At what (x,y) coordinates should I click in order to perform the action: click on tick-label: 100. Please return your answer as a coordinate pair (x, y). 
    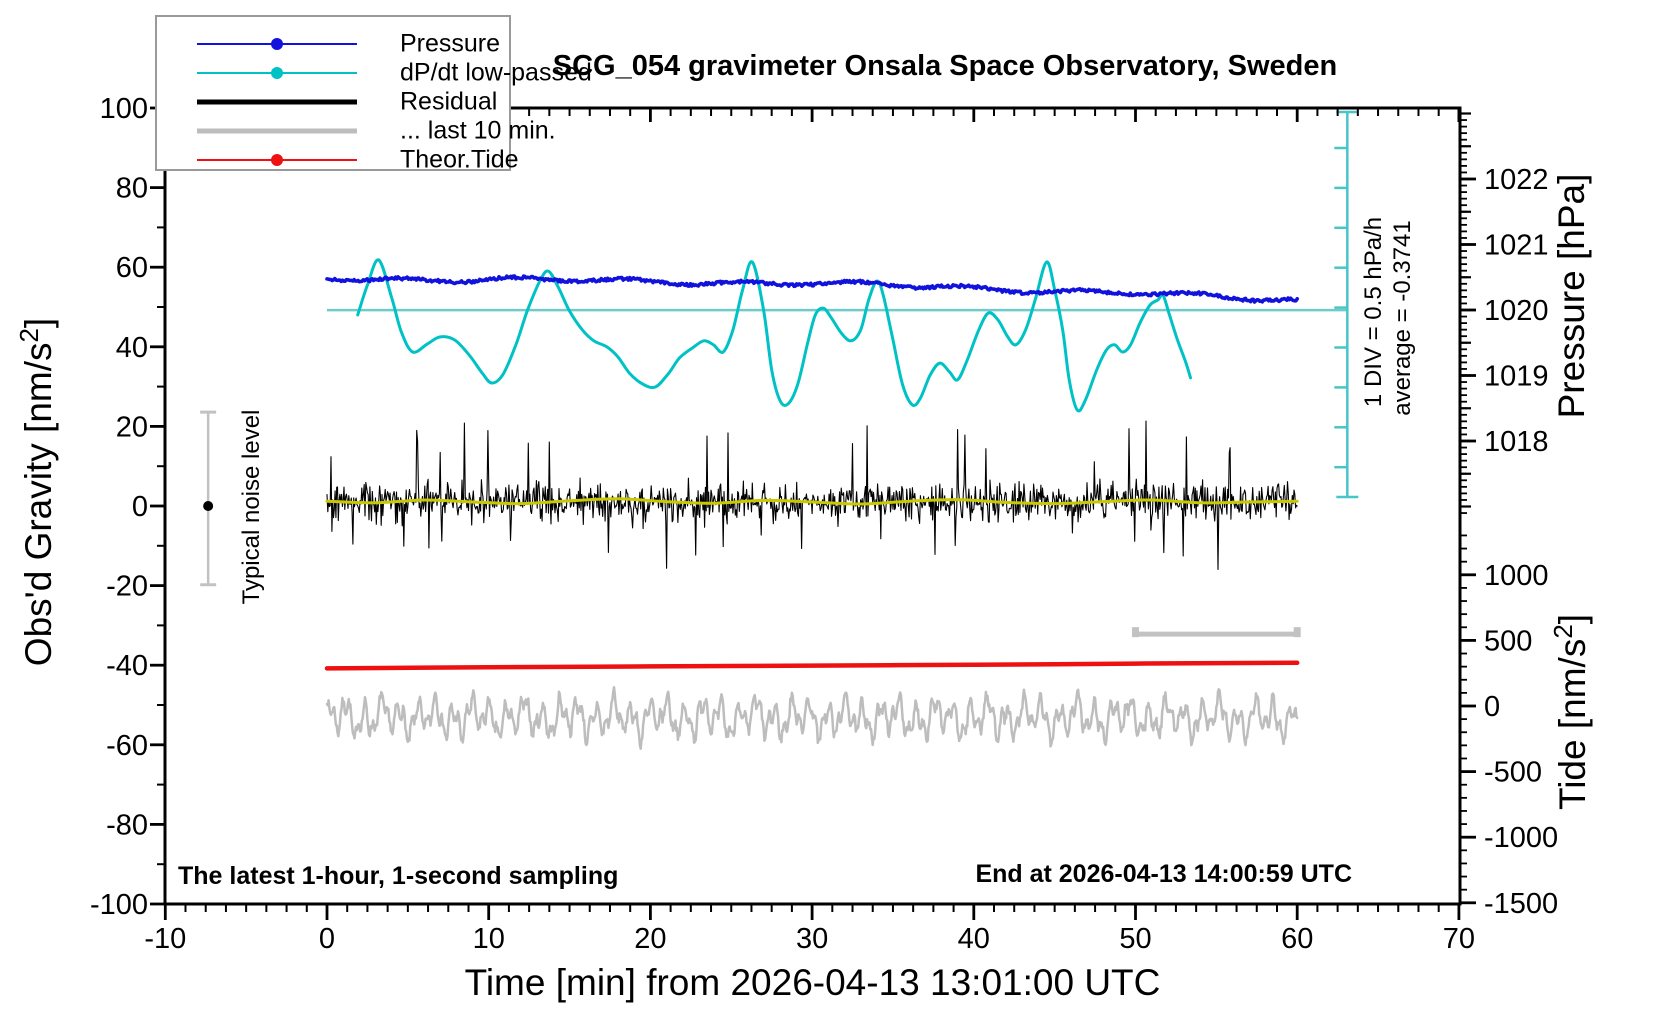
    Looking at the image, I should click on (124, 109).